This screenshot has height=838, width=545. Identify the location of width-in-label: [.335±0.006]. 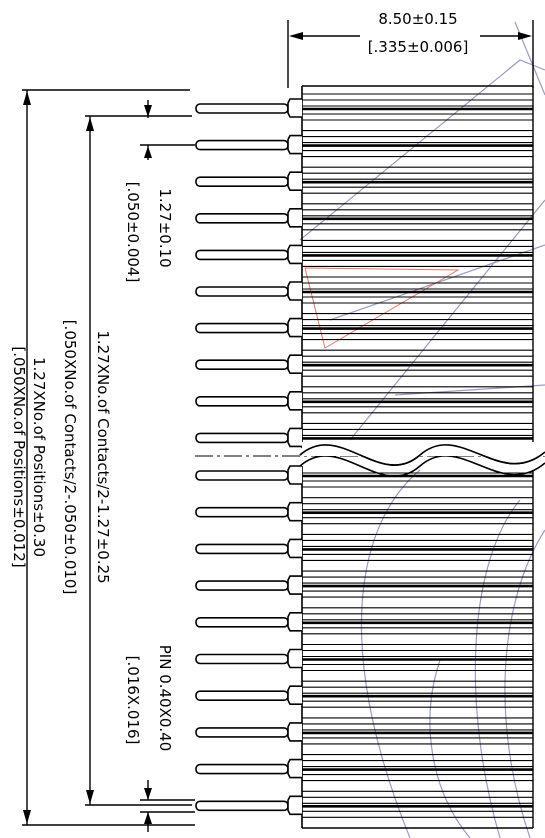
(418, 47).